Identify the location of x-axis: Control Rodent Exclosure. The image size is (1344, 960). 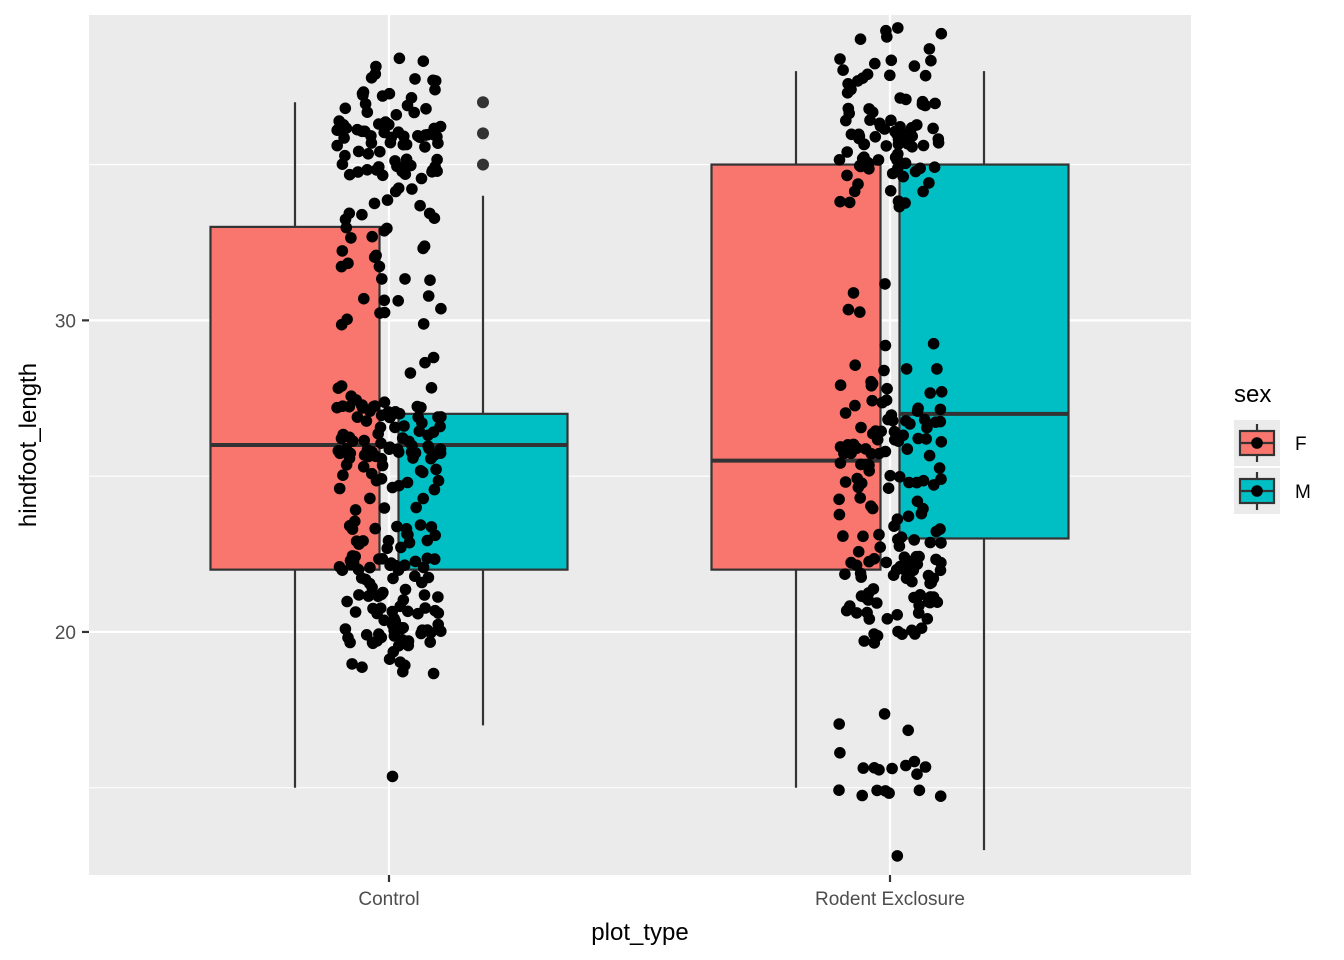
(661, 892).